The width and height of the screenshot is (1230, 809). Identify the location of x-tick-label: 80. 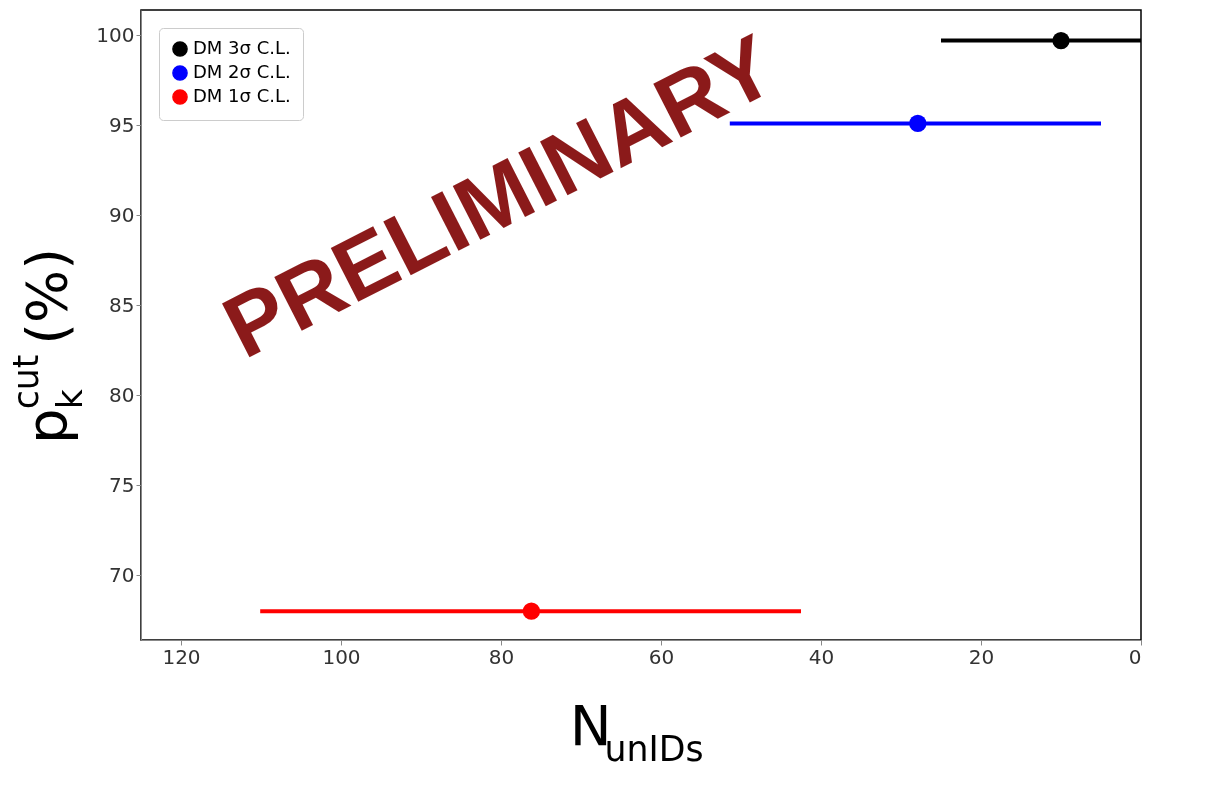
(501, 656).